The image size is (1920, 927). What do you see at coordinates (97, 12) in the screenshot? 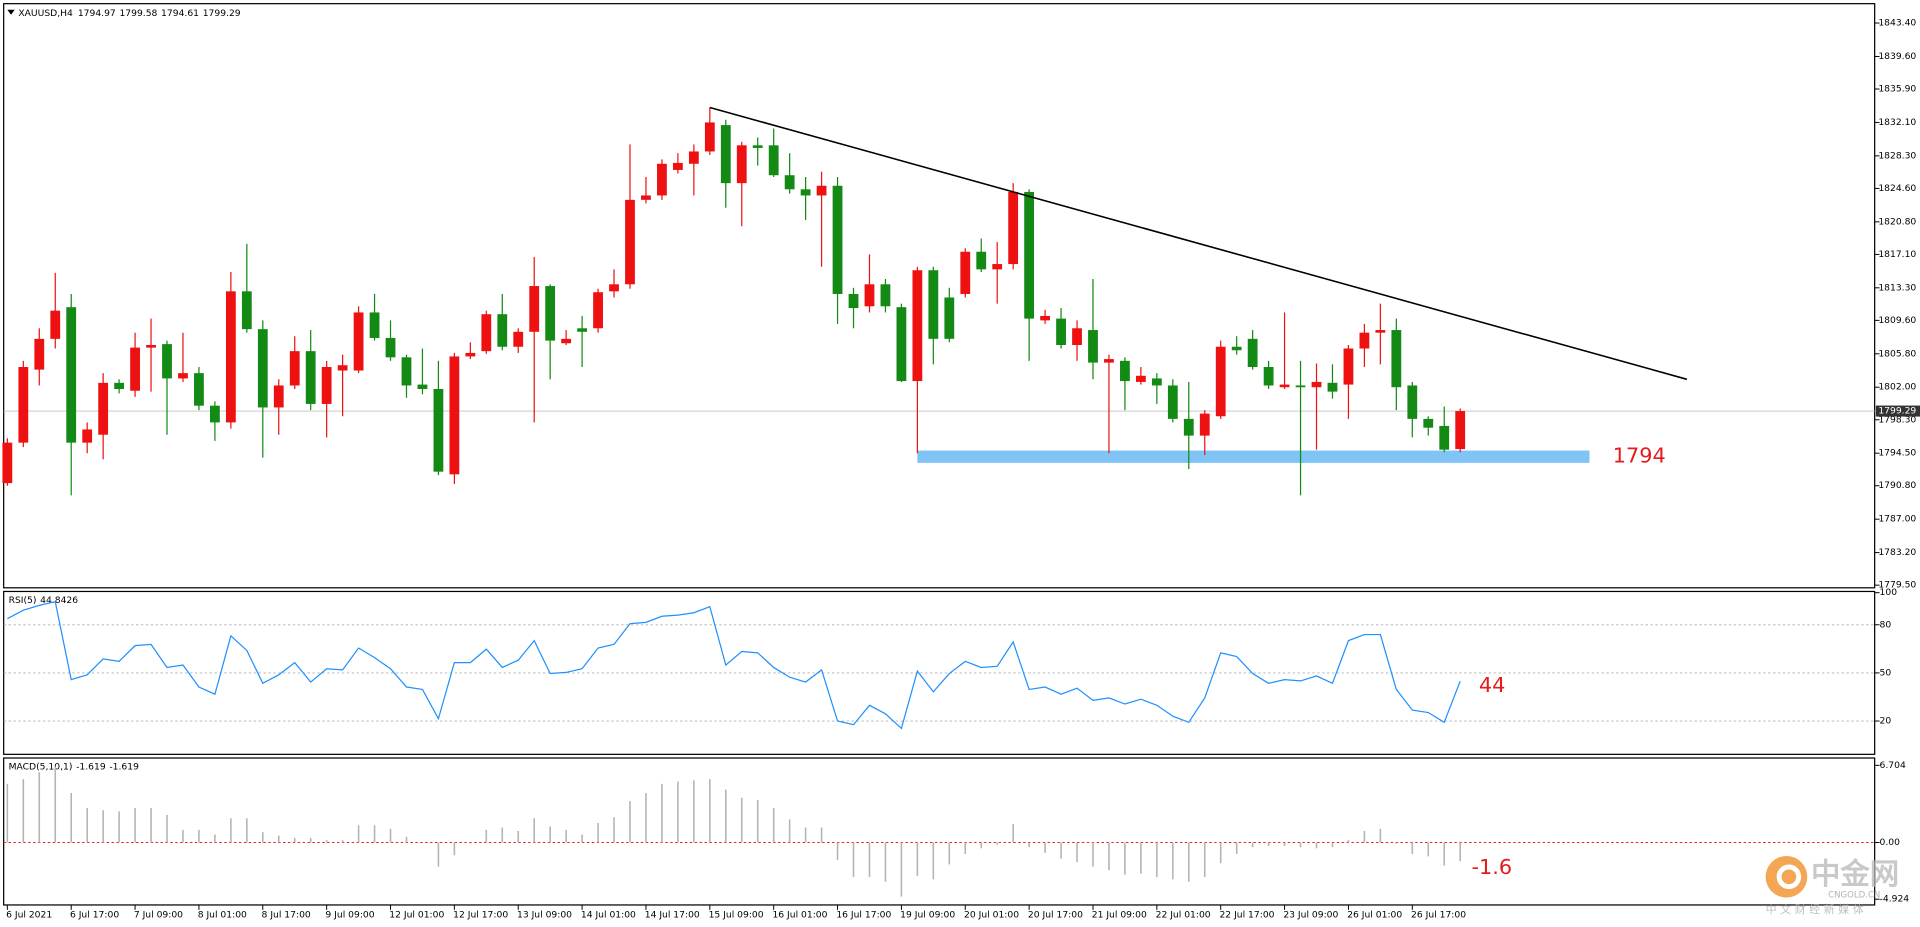
I see `header-open: 1794.97` at bounding box center [97, 12].